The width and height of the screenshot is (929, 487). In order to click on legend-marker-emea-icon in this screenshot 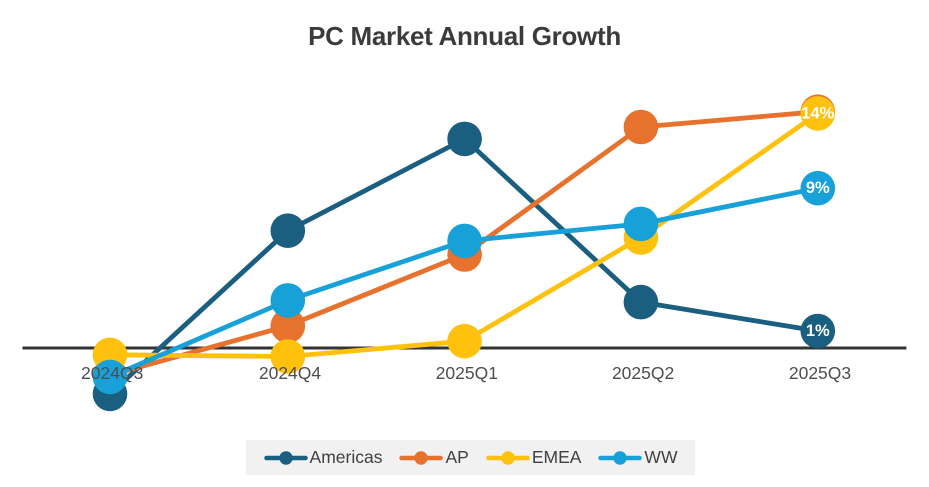, I will do `click(508, 457)`.